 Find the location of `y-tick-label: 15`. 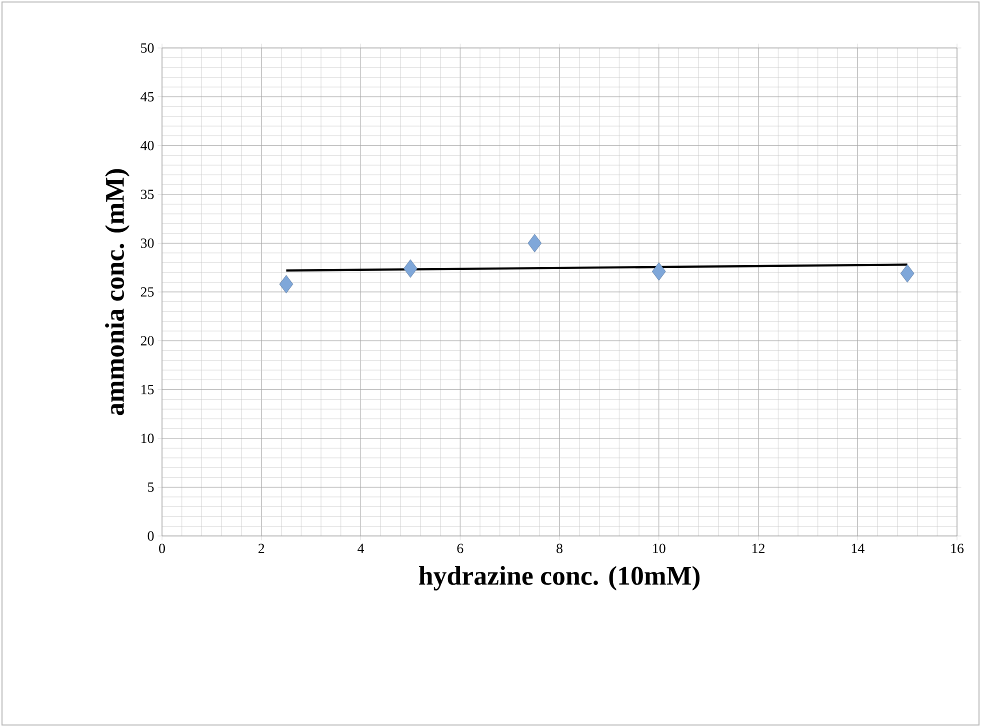

y-tick-label: 15 is located at coordinates (148, 389).